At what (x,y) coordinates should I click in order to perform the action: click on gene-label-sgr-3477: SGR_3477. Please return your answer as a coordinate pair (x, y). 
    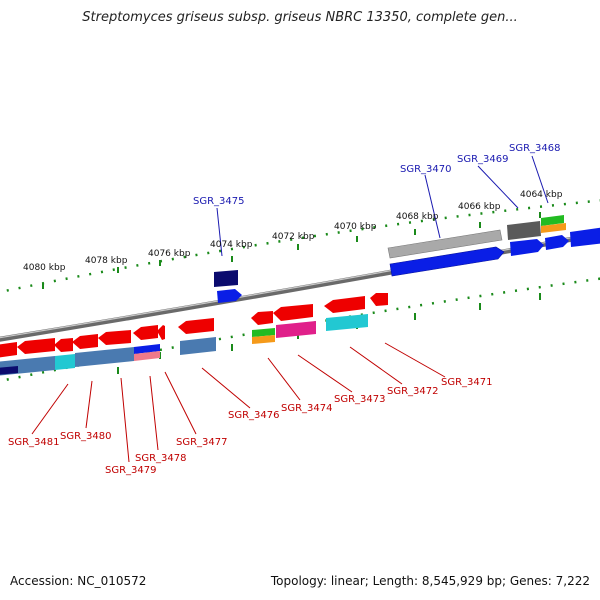
    Looking at the image, I should click on (202, 442).